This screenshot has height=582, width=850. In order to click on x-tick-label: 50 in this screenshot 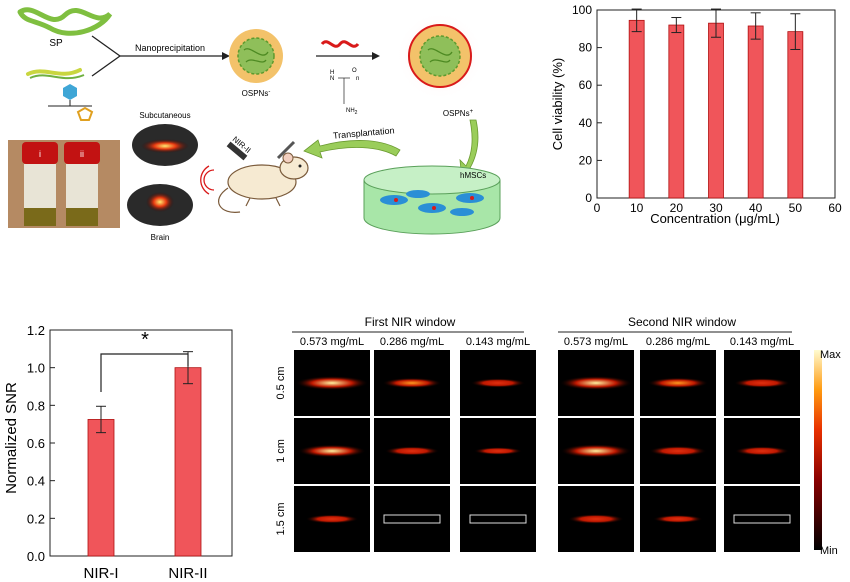, I will do `click(796, 208)`.